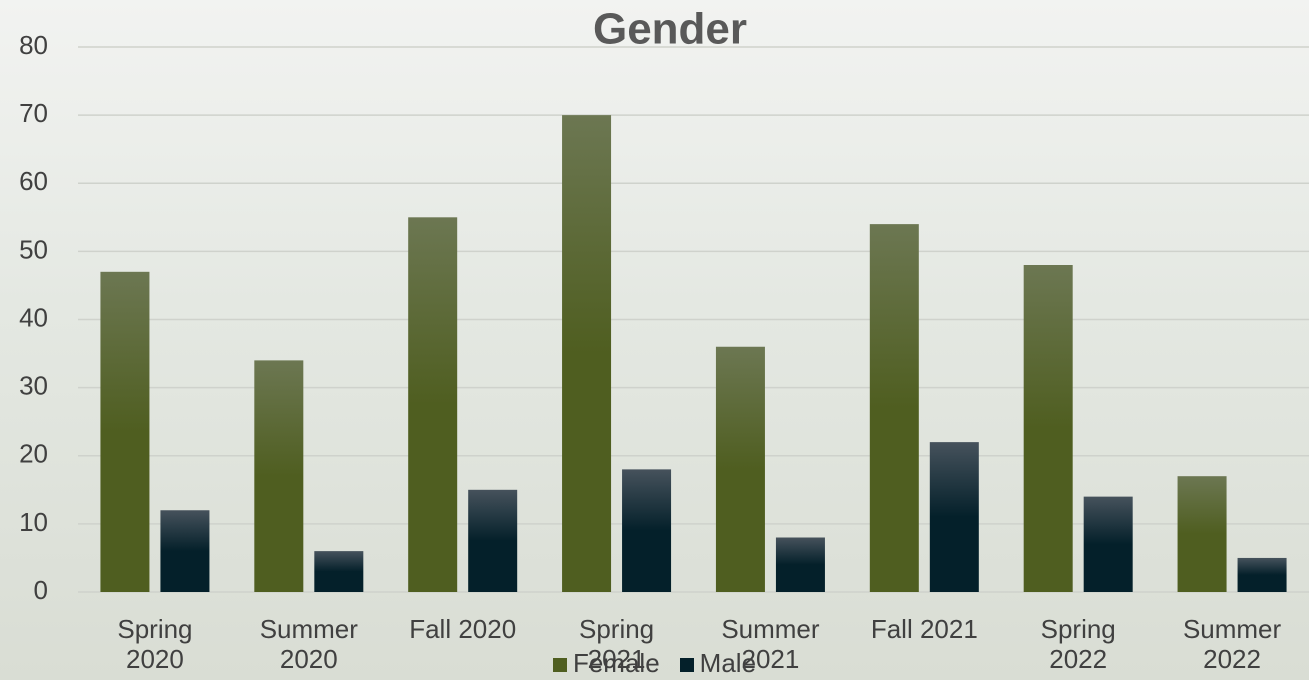  Describe the element at coordinates (308, 644) in the screenshot. I see `x-tick-label: Summer 2020` at that location.